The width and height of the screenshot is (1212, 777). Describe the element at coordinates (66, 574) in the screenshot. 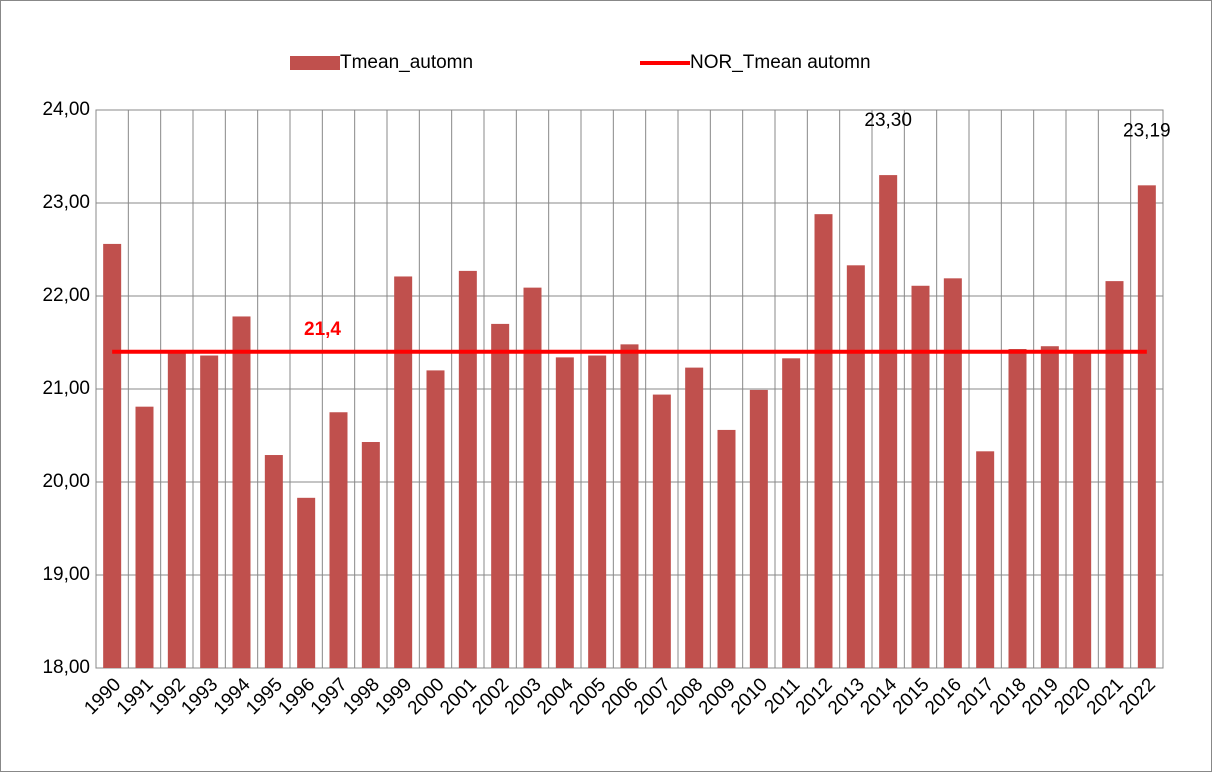

I see `y-tick-label: 19,00` at that location.